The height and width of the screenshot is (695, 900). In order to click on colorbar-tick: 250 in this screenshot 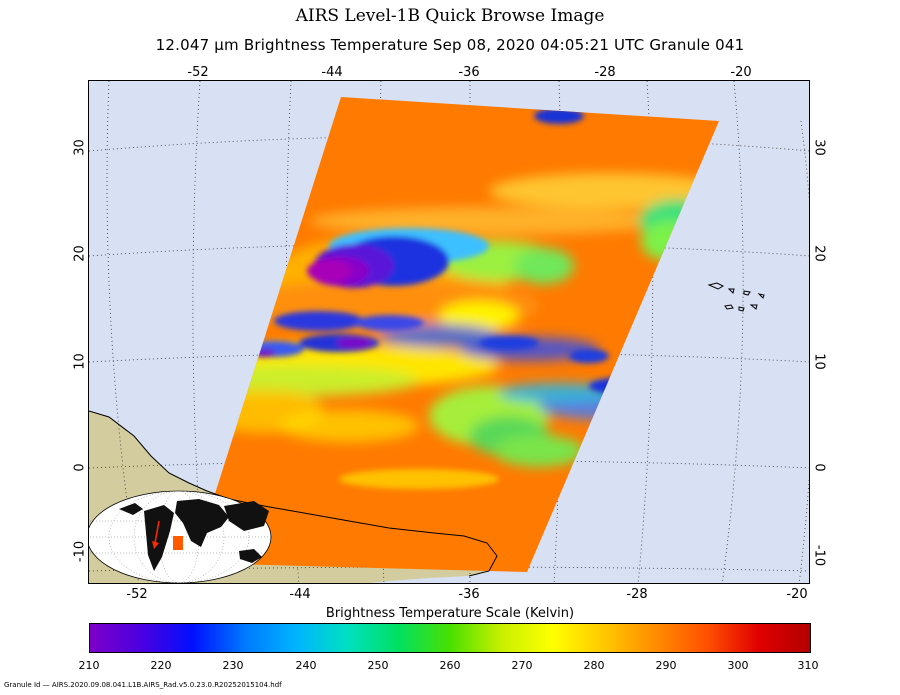, I will do `click(378, 665)`.